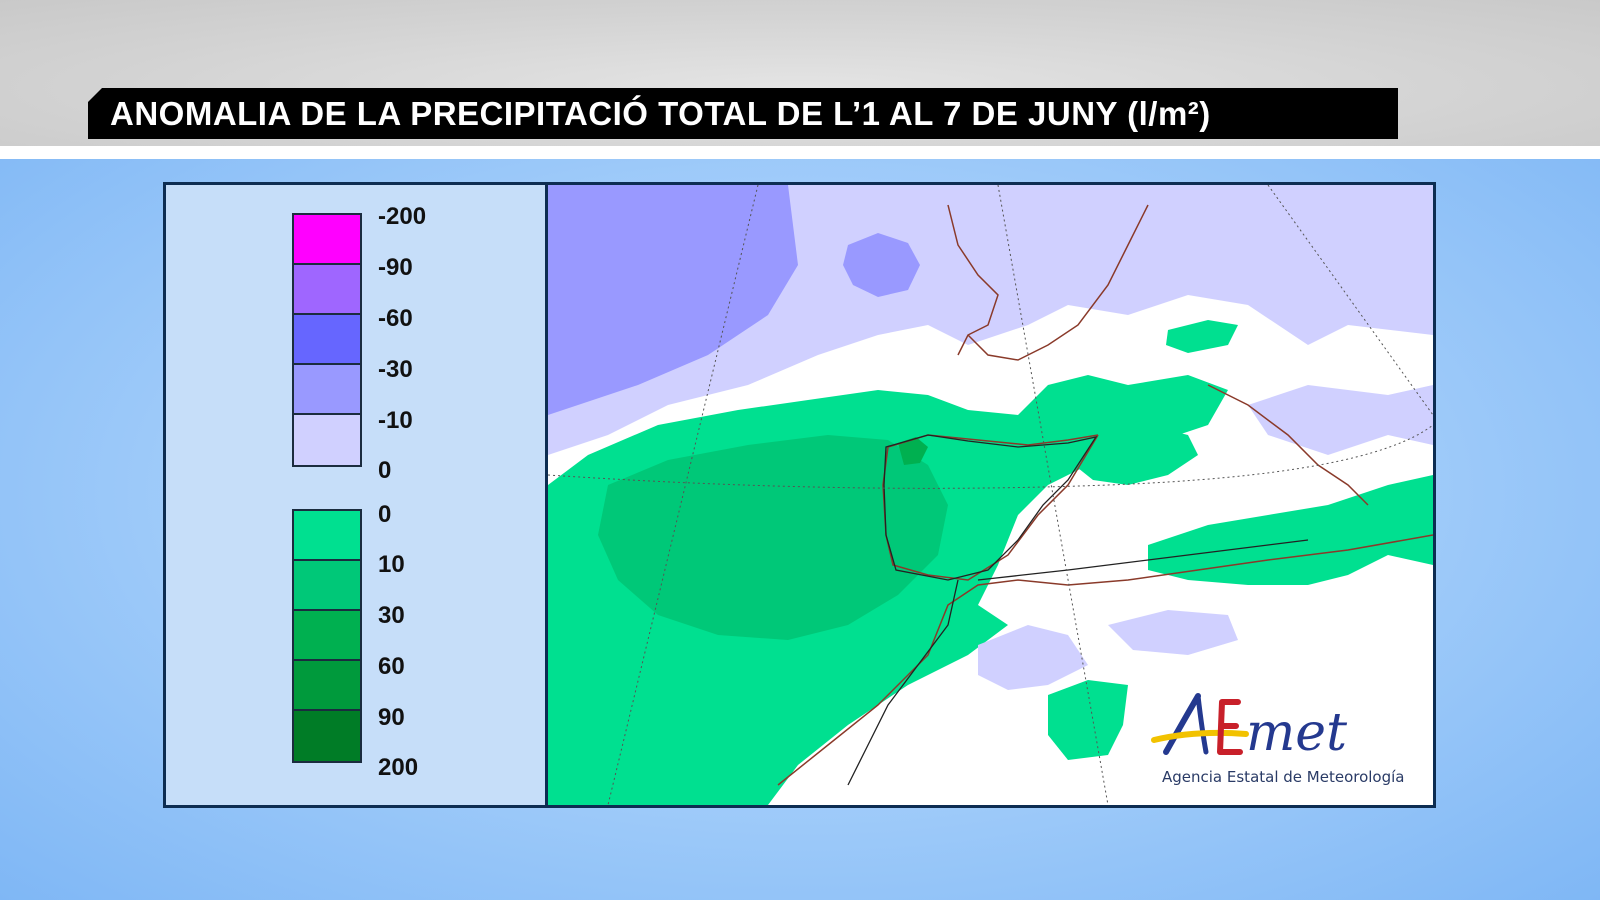 This screenshot has width=1600, height=900. Describe the element at coordinates (395, 420) in the screenshot. I see `legend-tick: -10` at that location.